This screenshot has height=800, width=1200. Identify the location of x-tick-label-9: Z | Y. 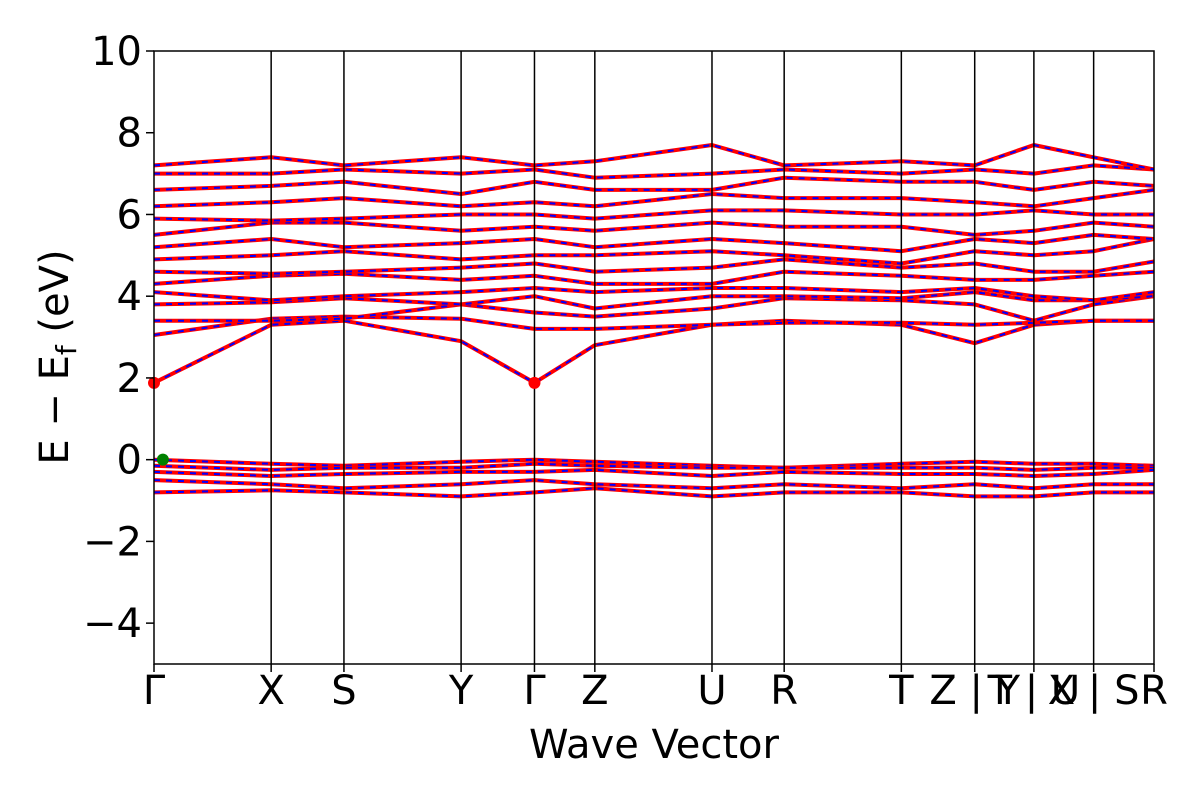
(974, 691).